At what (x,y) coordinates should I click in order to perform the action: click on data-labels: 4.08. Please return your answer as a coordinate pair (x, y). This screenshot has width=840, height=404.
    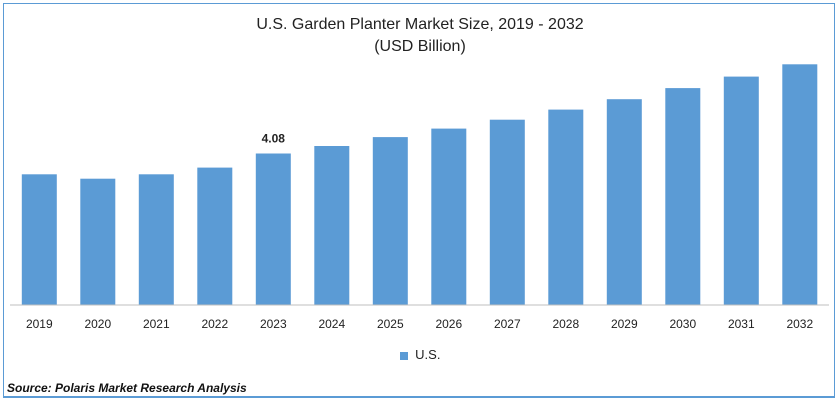
    Looking at the image, I should click on (274, 139).